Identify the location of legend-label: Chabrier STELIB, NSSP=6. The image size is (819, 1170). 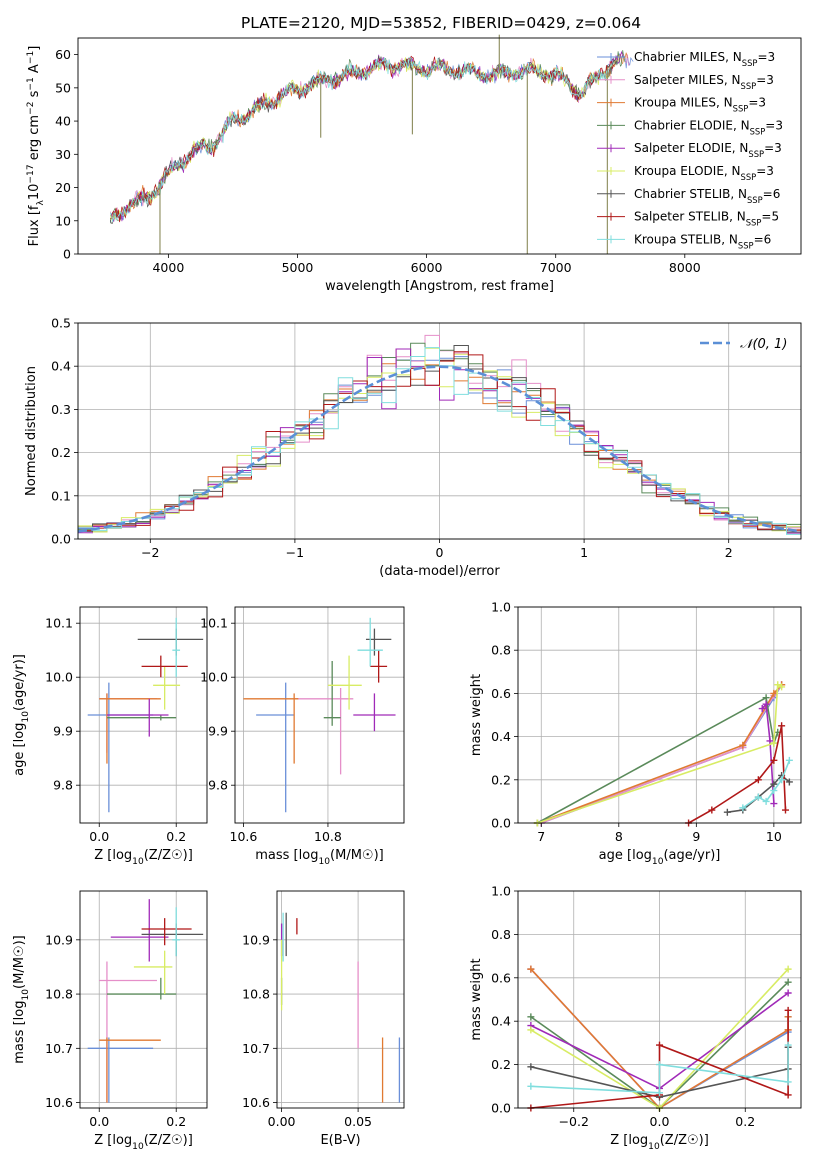
(707, 196).